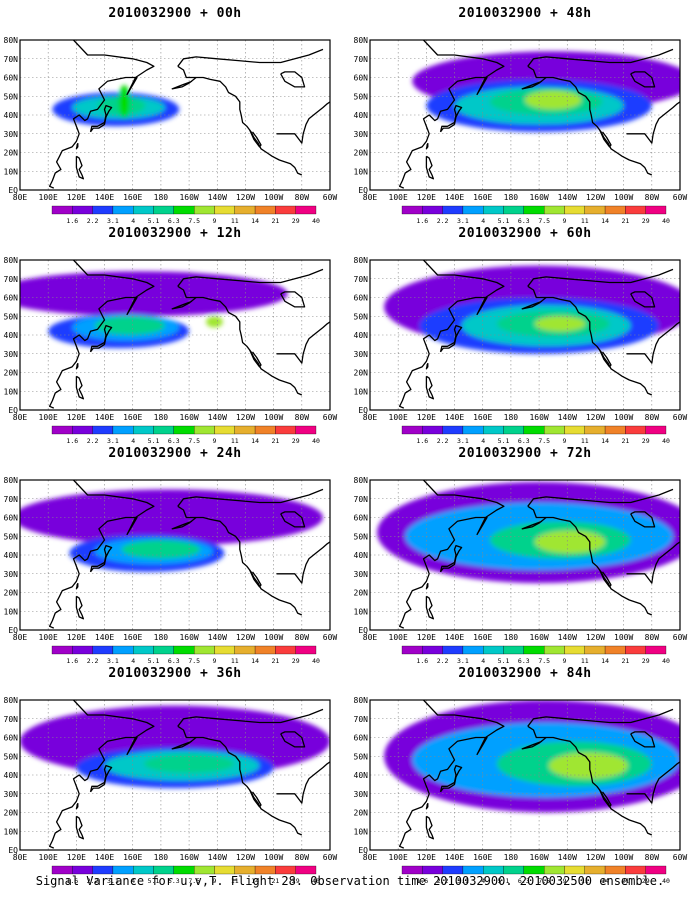  Describe the element at coordinates (275, 881) in the screenshot. I see `colorbar-label: 21` at that location.